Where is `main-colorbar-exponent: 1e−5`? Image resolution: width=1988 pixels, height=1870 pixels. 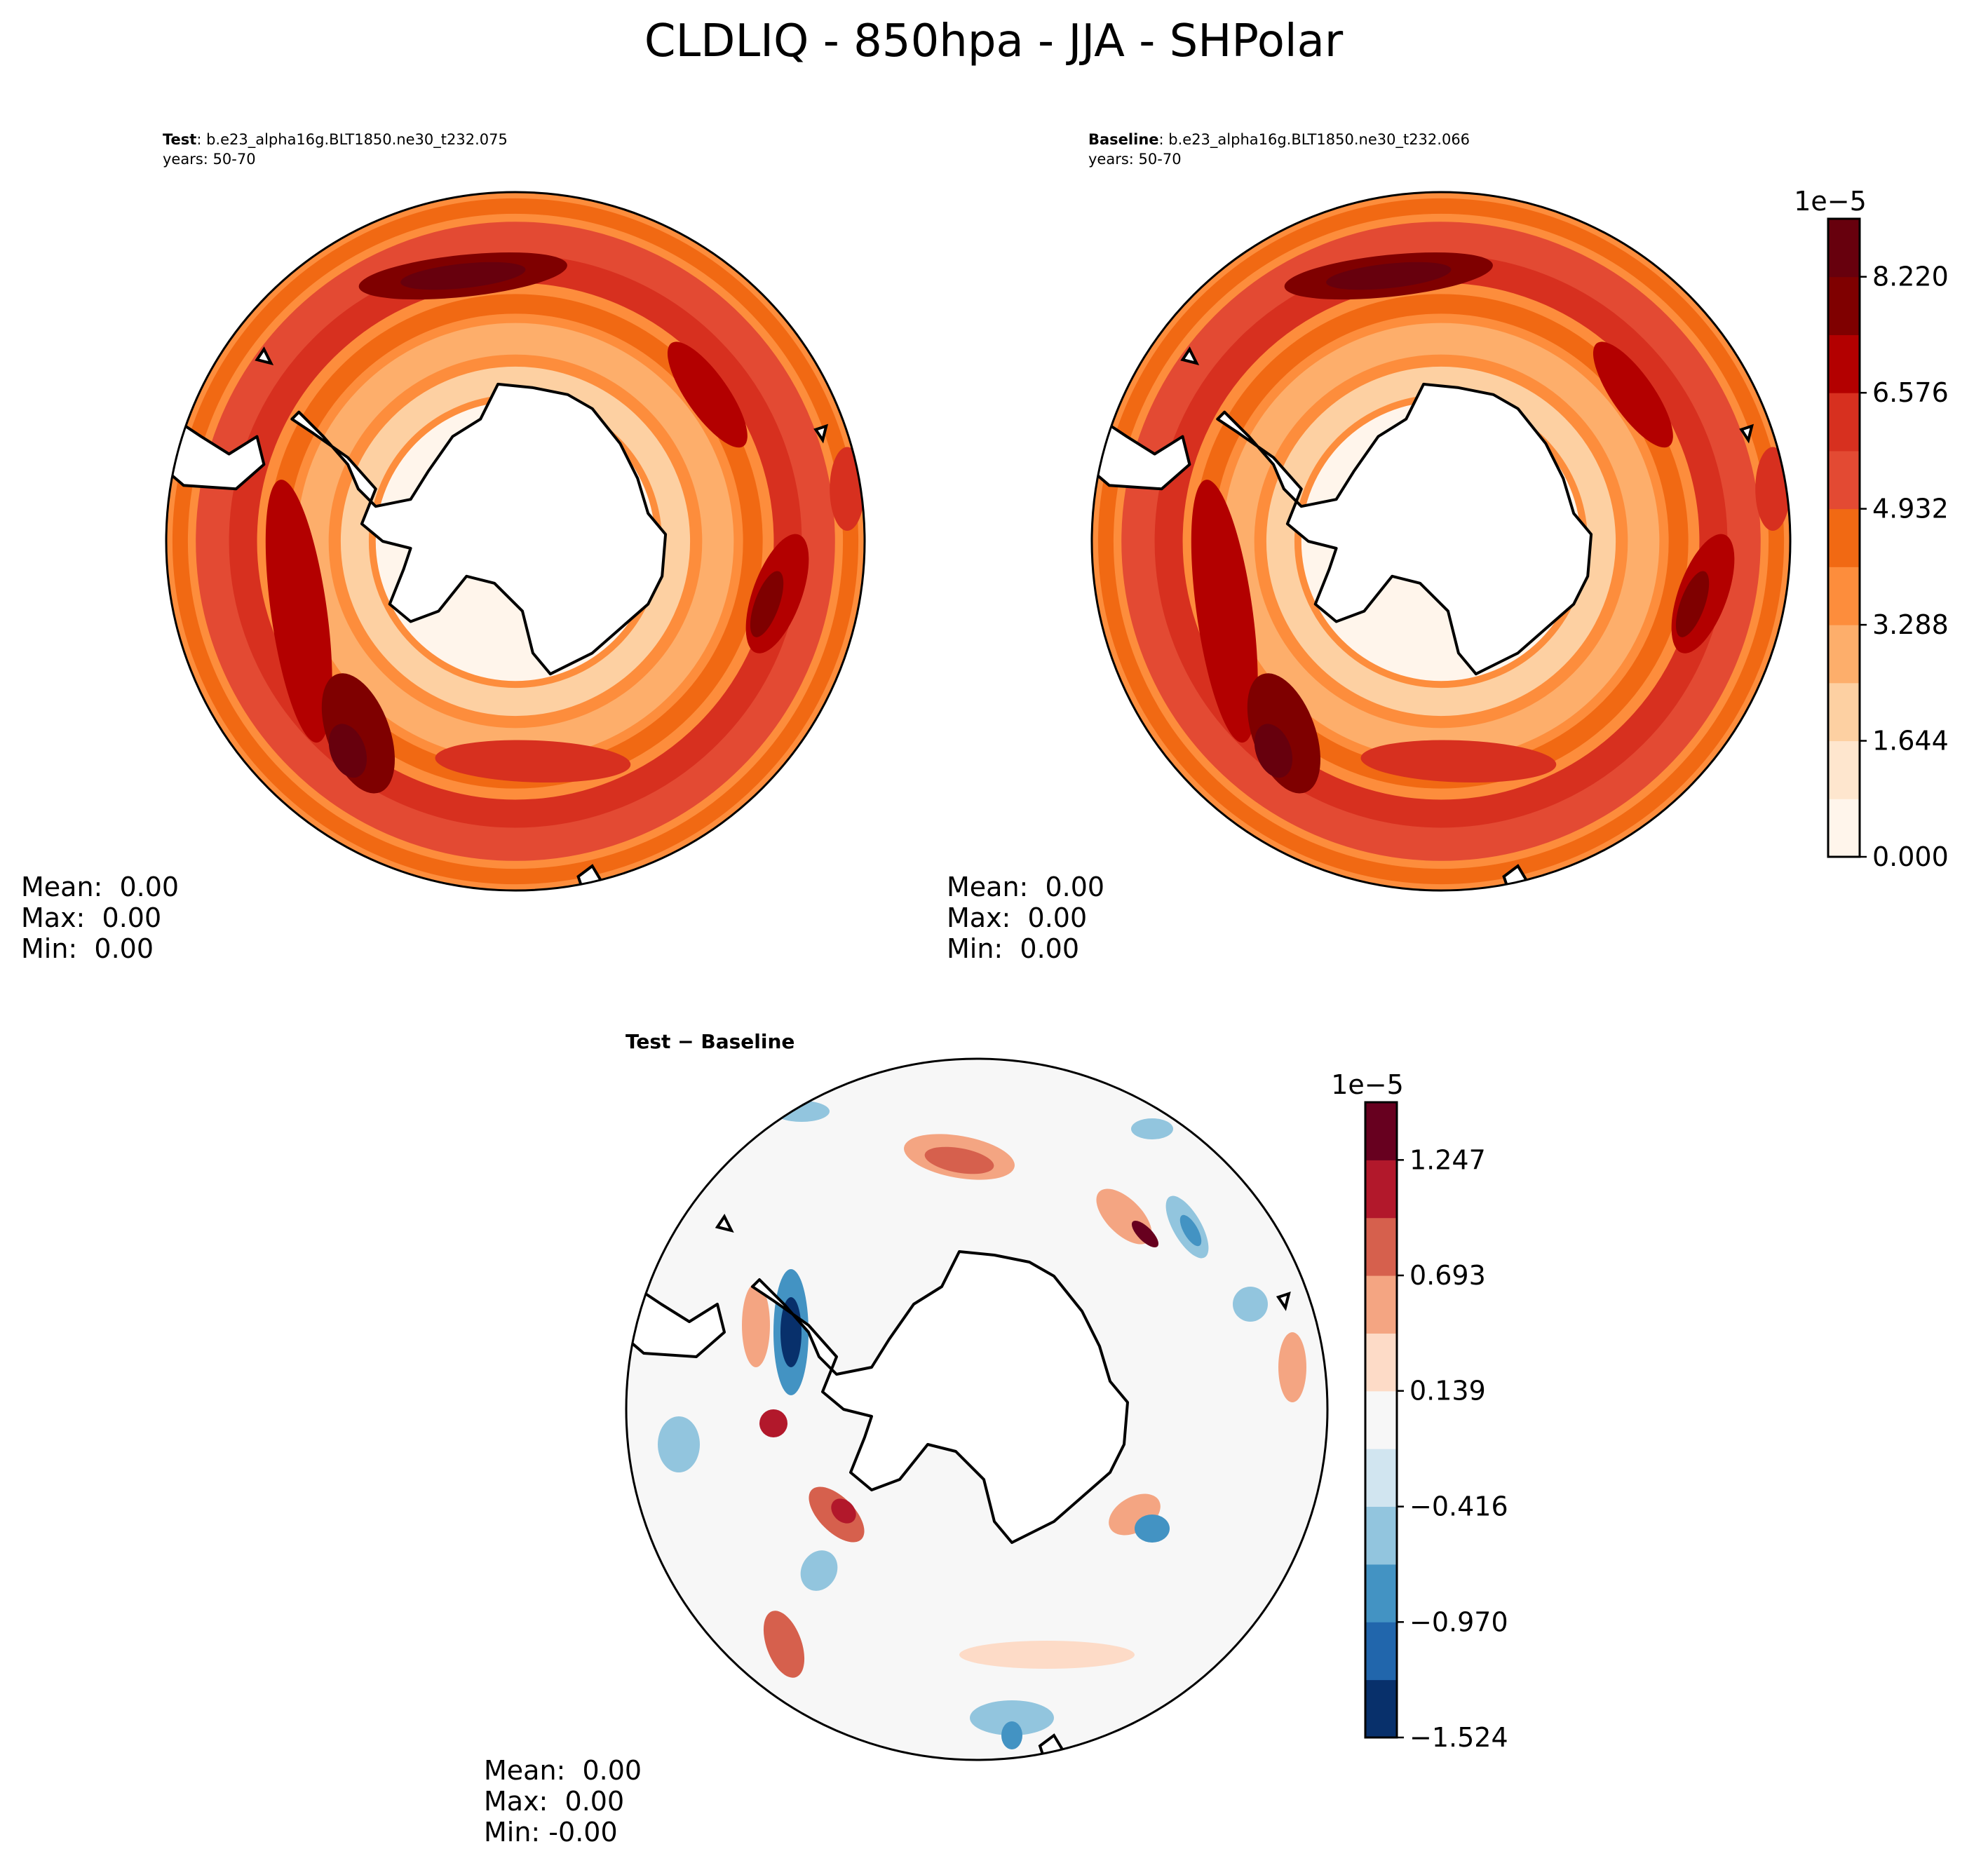
main-colorbar-exponent: 1e−5 is located at coordinates (1830, 201).